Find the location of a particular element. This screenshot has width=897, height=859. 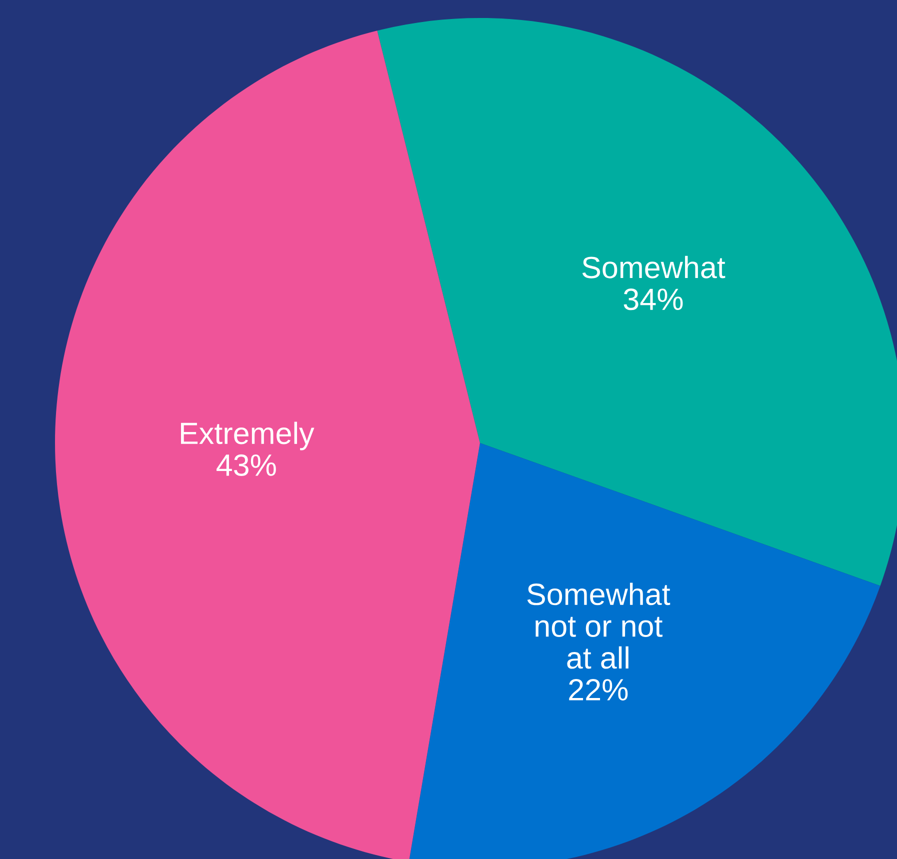

data-label: 43% is located at coordinates (246, 465).